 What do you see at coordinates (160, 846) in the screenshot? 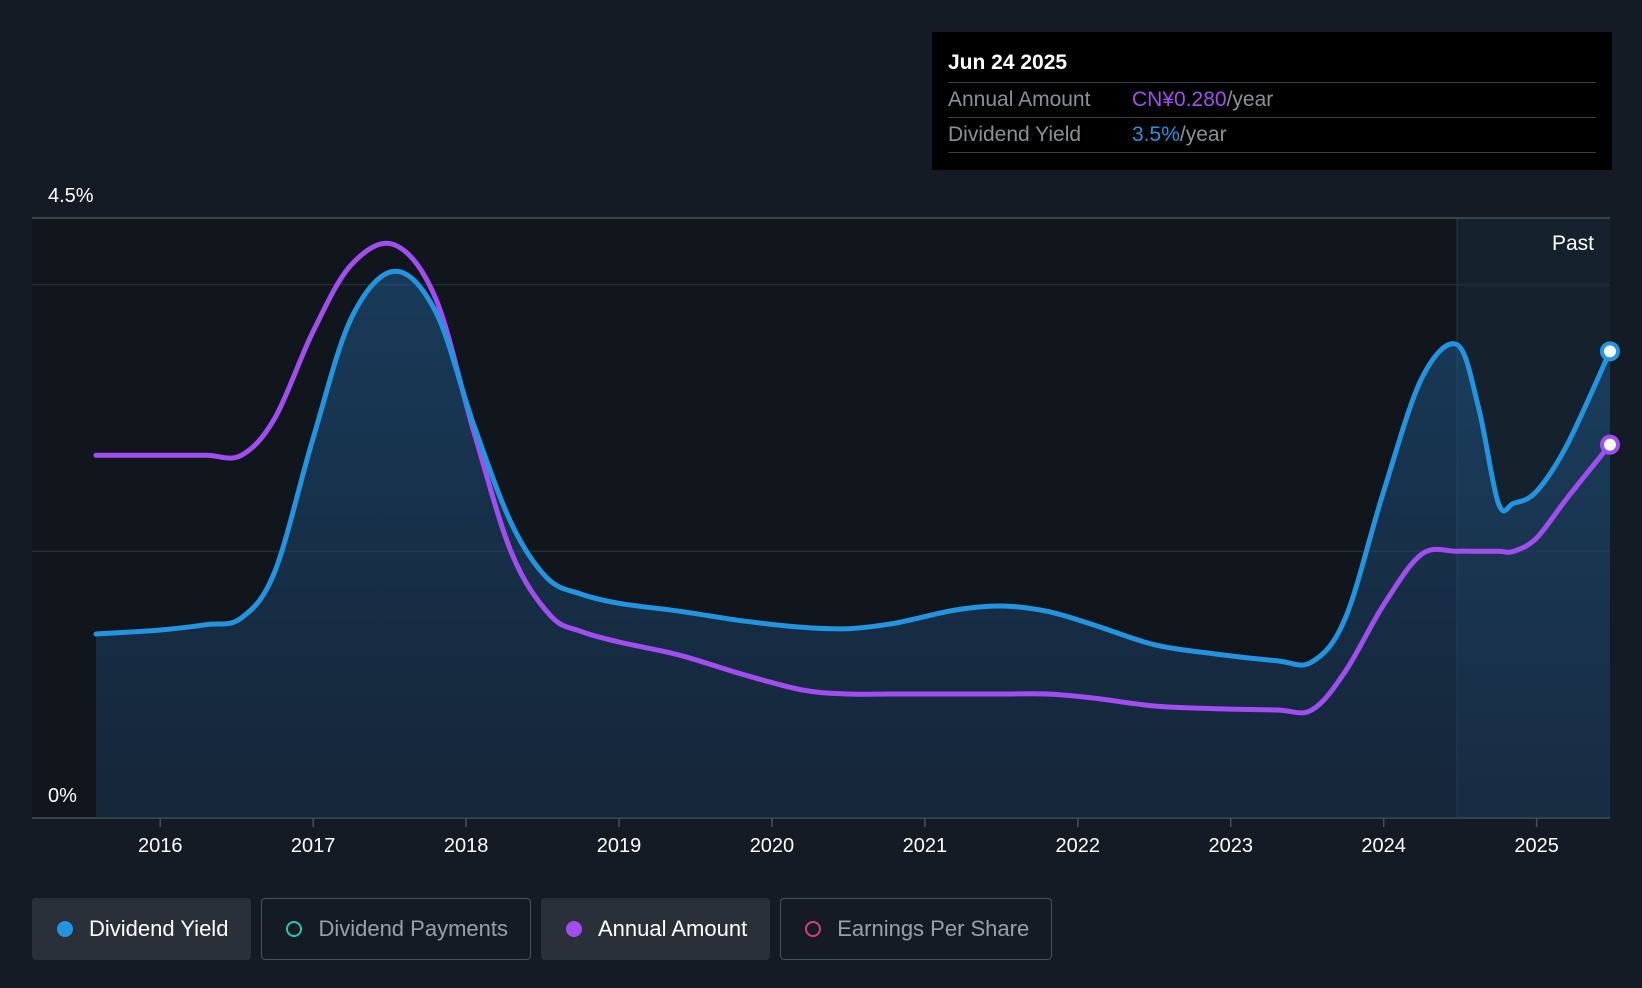
I see `x-tick-label: 2016` at bounding box center [160, 846].